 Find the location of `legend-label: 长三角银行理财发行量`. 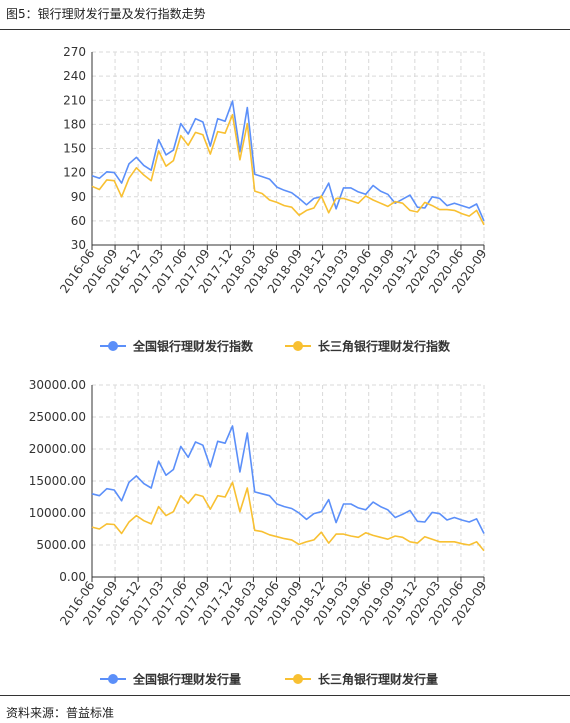

legend-label: 长三角银行理财发行量 is located at coordinates (378, 679).